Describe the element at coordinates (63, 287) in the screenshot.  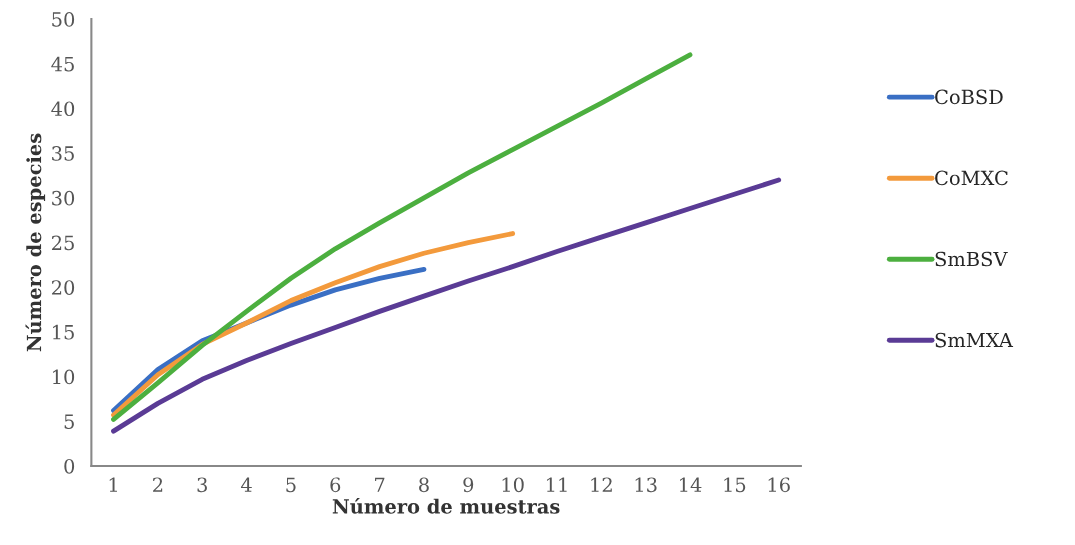
I see `y-tick-label: 20` at that location.